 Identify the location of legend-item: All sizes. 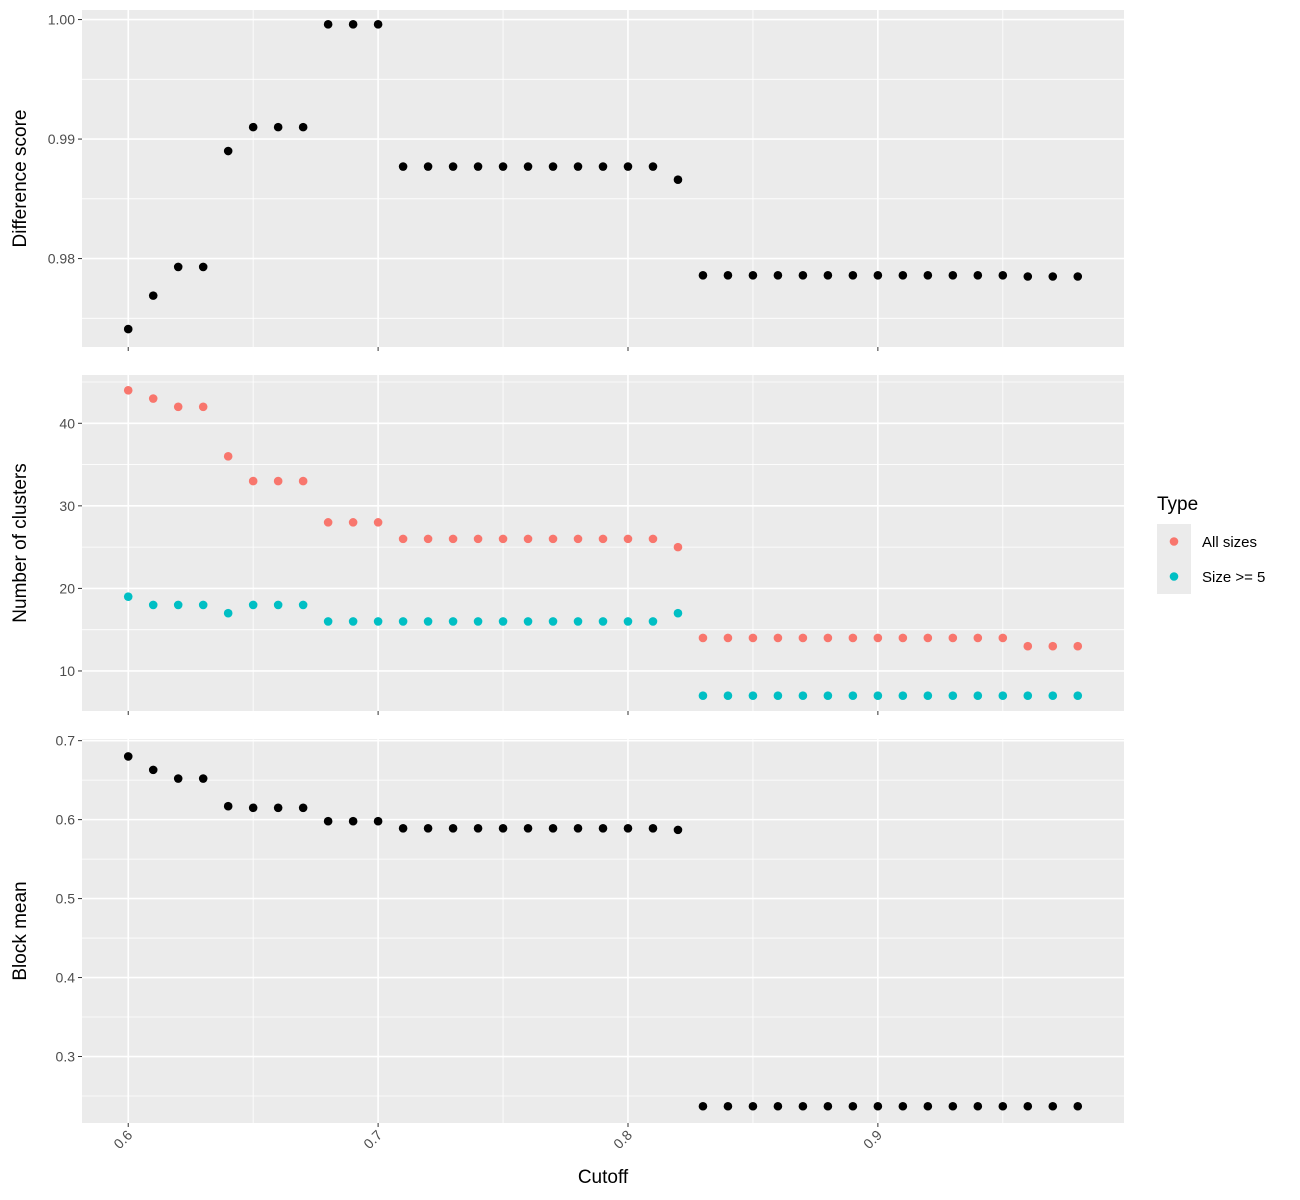
(1207, 541).